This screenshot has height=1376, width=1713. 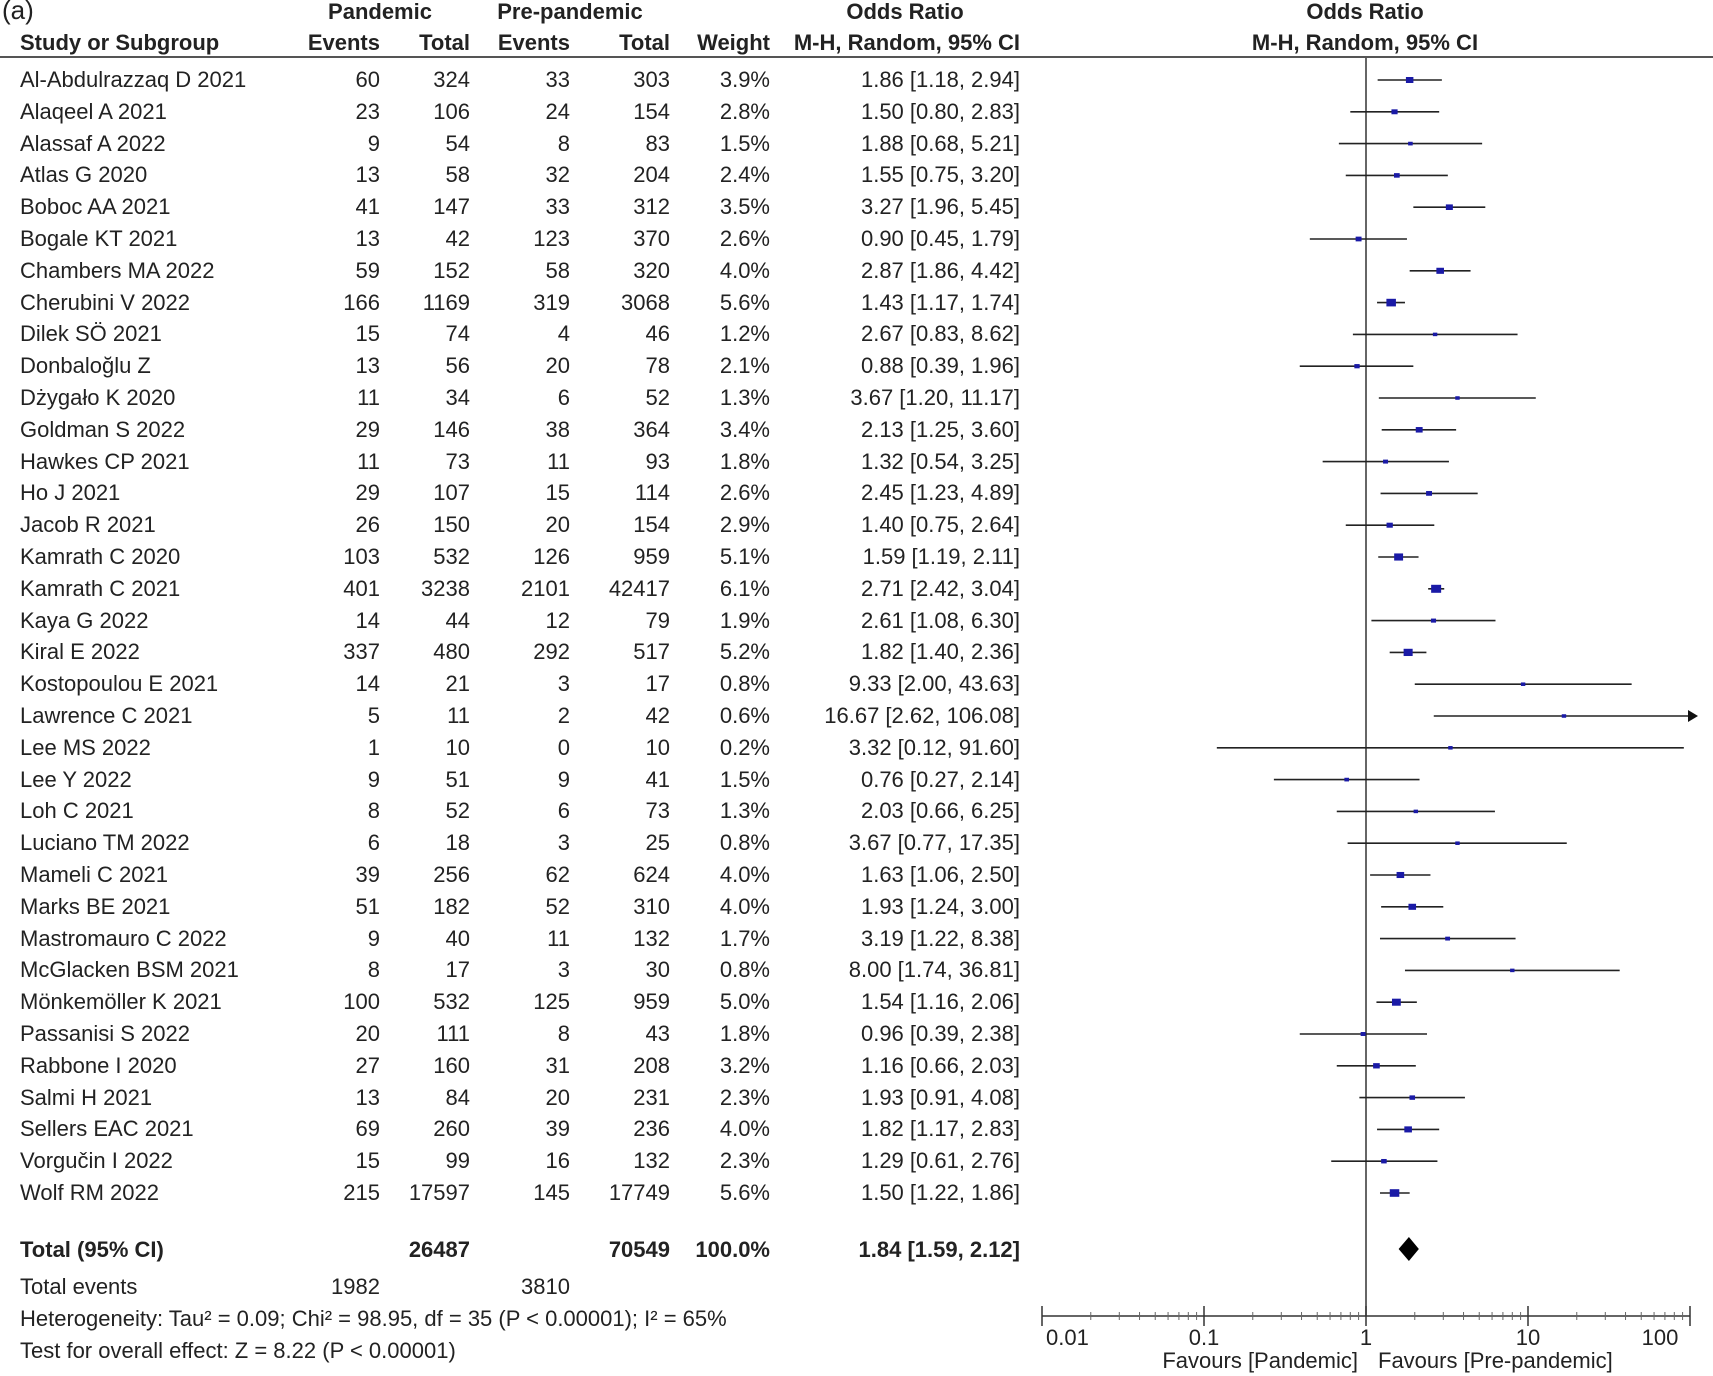 What do you see at coordinates (79, 1286) in the screenshot?
I see `events-label: Total events` at bounding box center [79, 1286].